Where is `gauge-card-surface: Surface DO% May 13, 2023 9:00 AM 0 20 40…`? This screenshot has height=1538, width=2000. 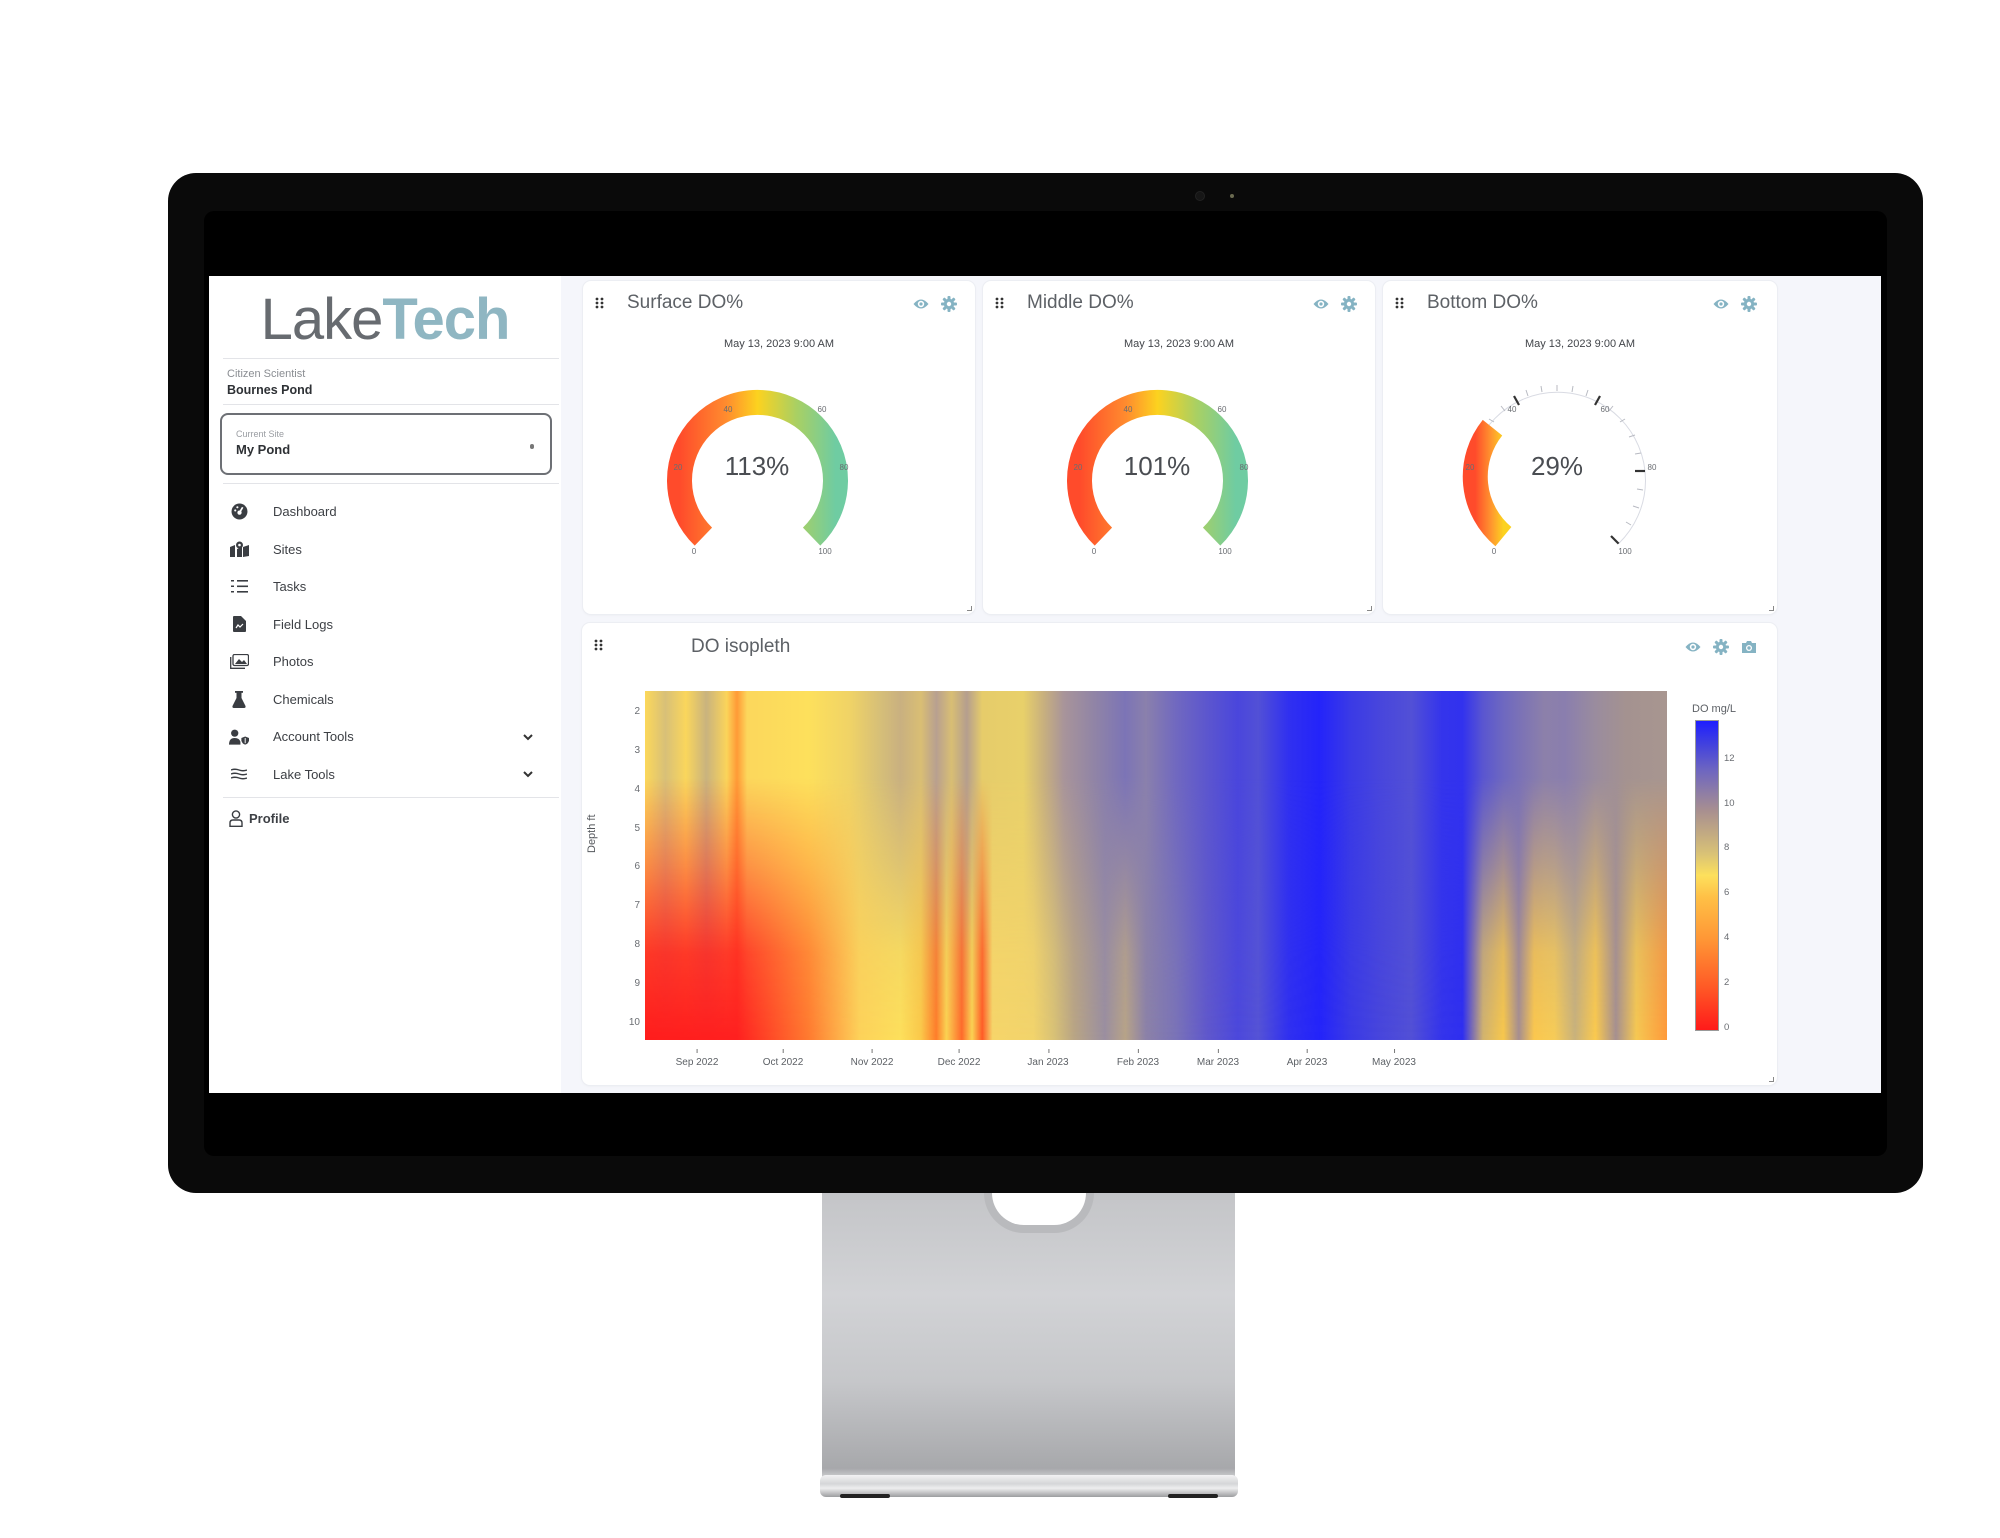
gauge-card-surface: Surface DO% May 13, 2023 9:00 AM 0 20 40… is located at coordinates (779, 447).